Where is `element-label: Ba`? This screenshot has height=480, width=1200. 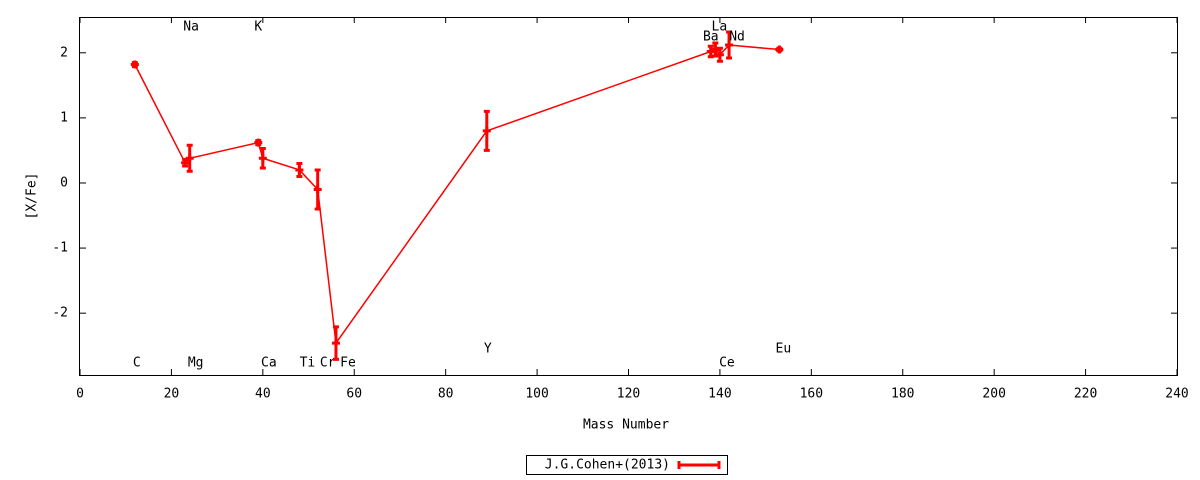
element-label: Ba is located at coordinates (711, 37).